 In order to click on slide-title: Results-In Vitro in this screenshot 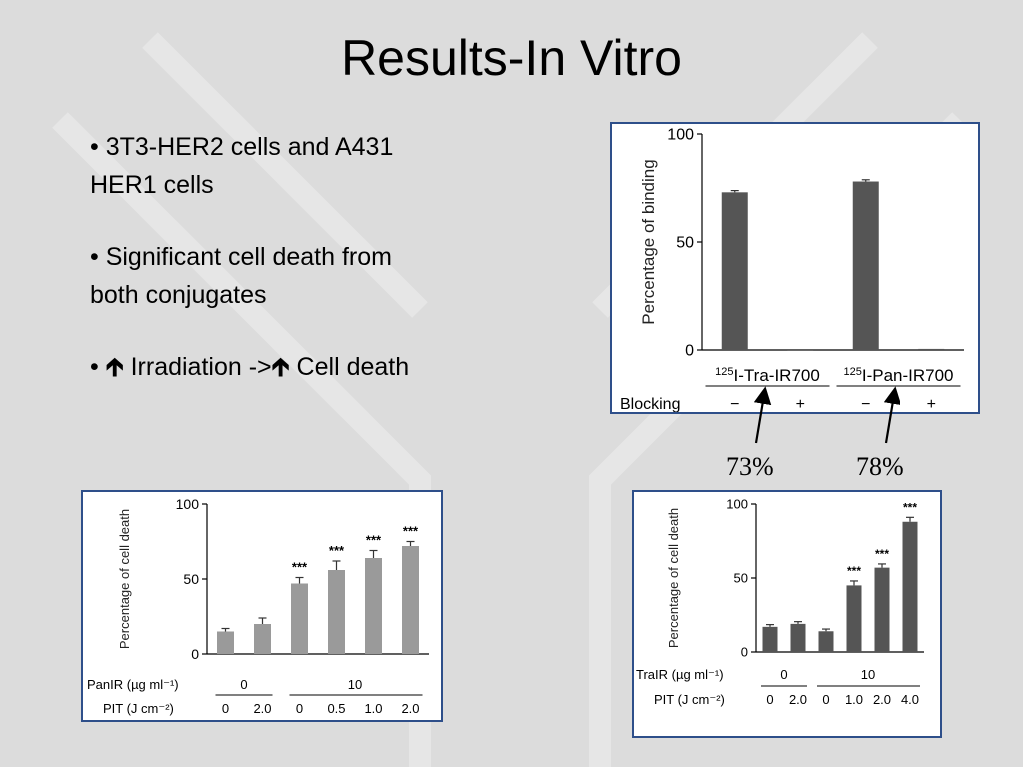, I will do `click(511, 58)`.